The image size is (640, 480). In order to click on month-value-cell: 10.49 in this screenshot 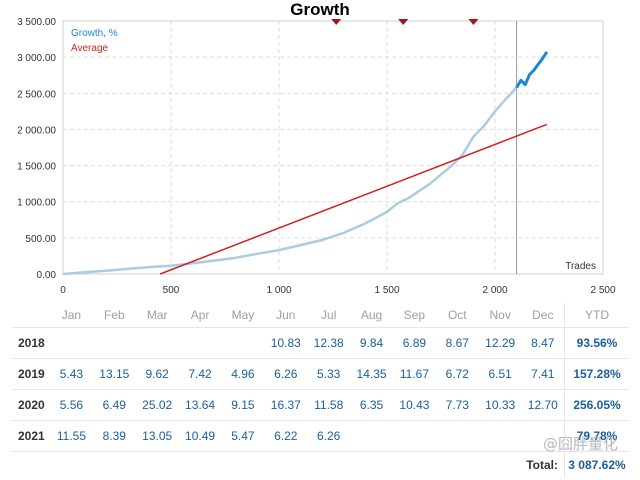, I will do `click(200, 436)`.